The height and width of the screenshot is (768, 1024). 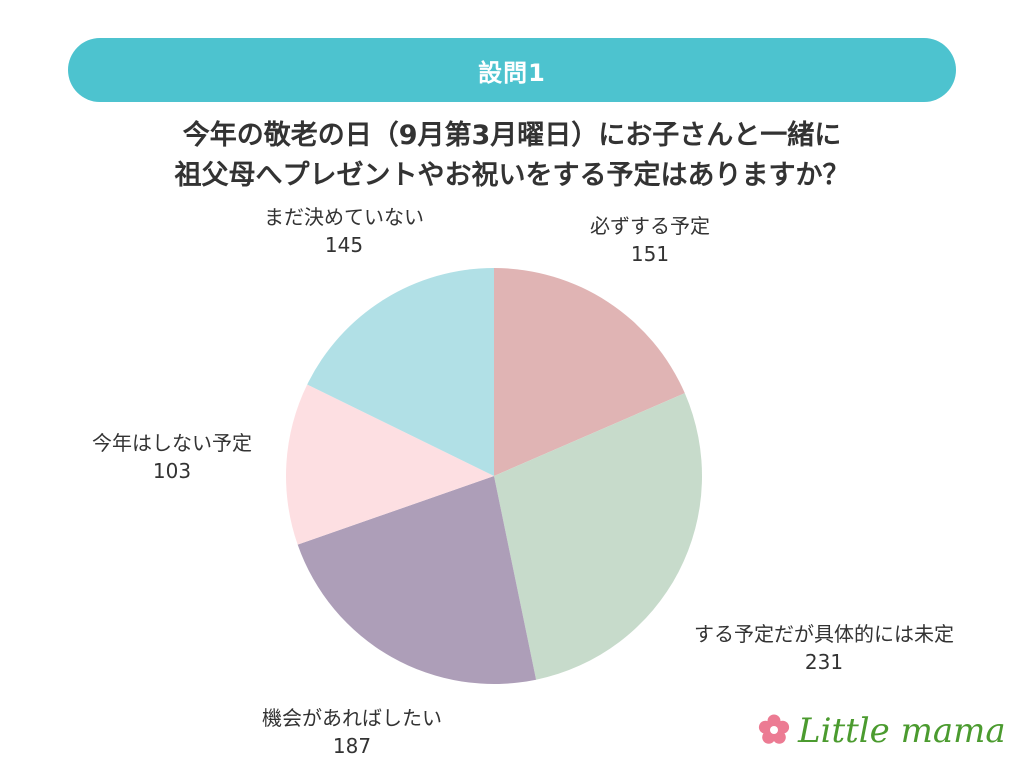 I want to click on little-mama-logo: Little mama, so click(x=882, y=731).